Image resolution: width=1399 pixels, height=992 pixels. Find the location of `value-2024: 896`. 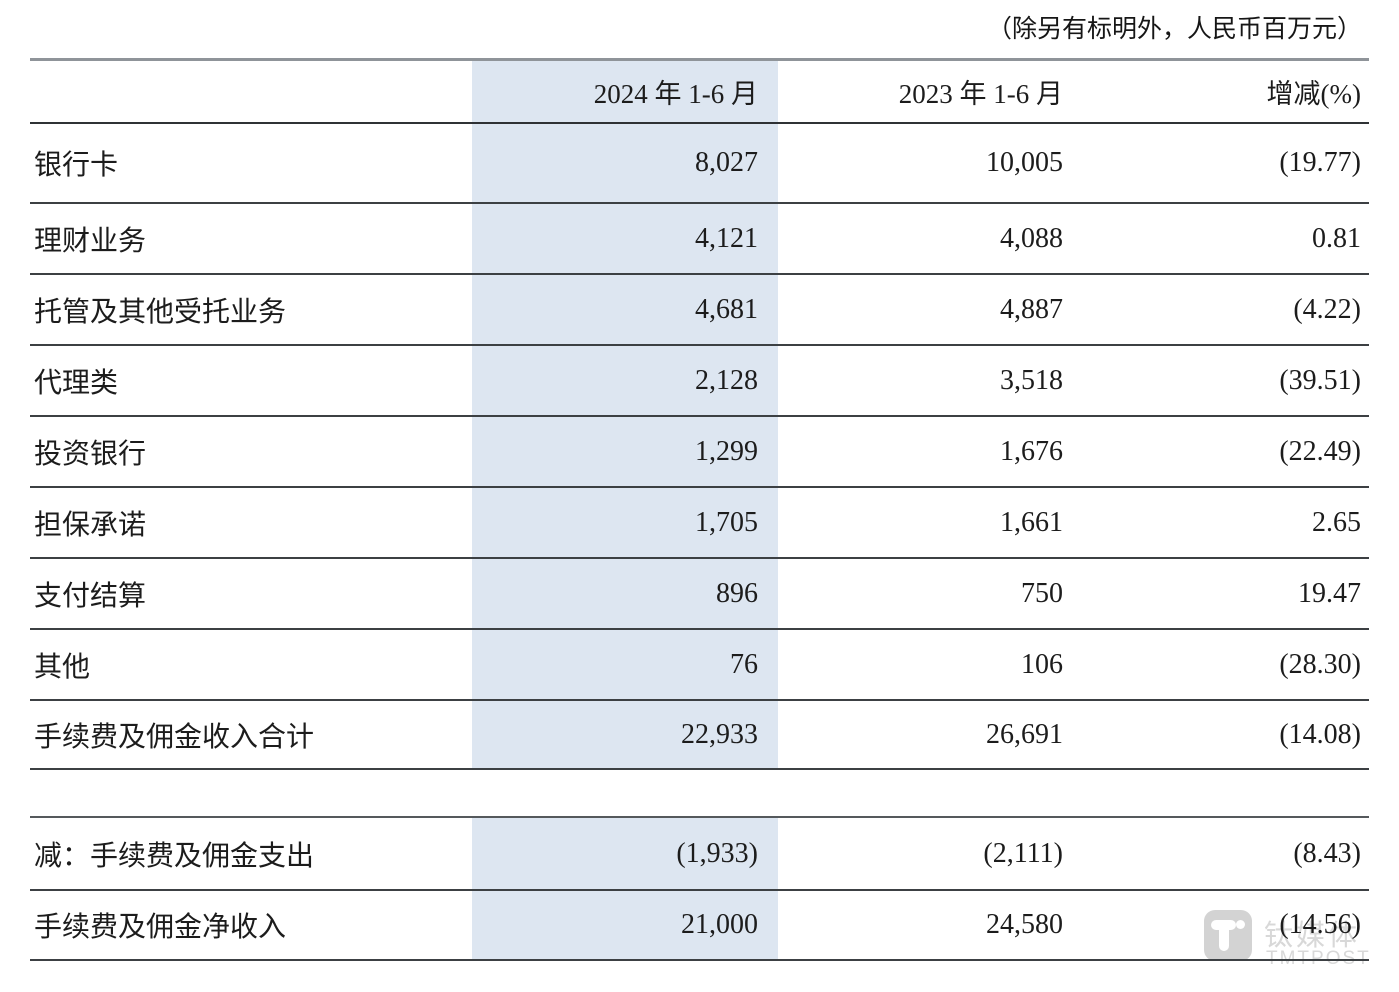

value-2024: 896 is located at coordinates (625, 593).